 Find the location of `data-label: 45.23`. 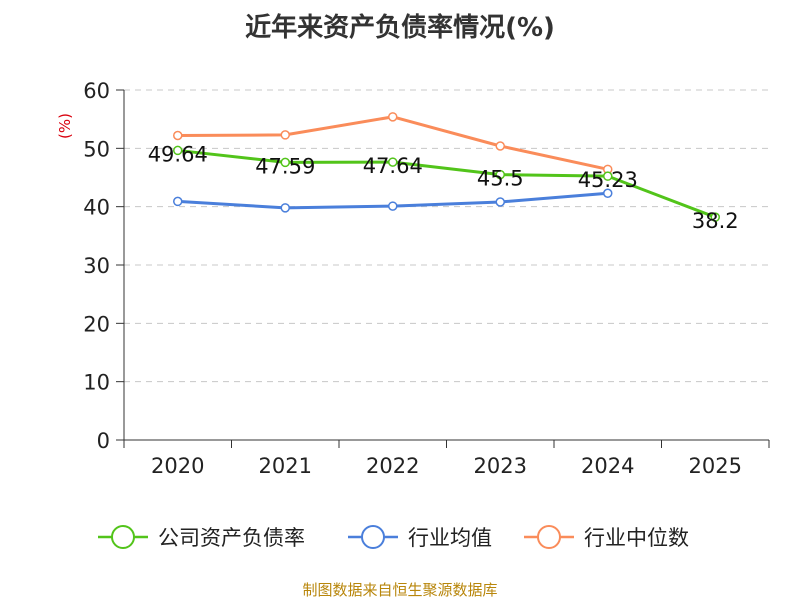

data-label: 45.23 is located at coordinates (608, 180).